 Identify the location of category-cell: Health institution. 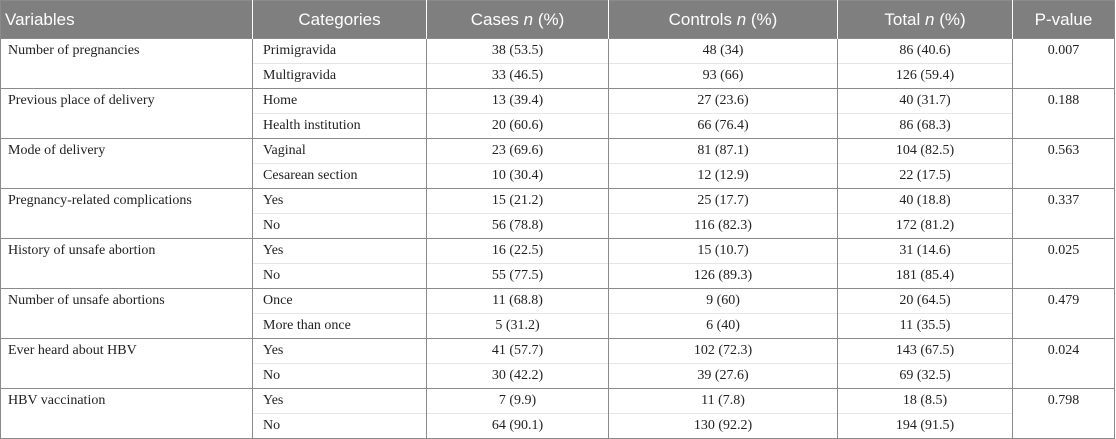
(339, 126).